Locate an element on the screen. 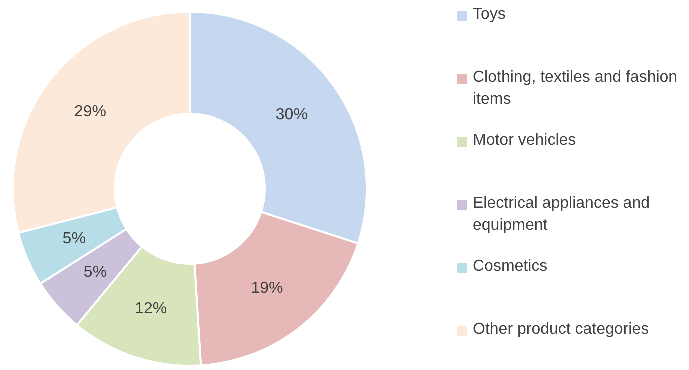  legend-label: Electrical appliances and equipment is located at coordinates (562, 215).